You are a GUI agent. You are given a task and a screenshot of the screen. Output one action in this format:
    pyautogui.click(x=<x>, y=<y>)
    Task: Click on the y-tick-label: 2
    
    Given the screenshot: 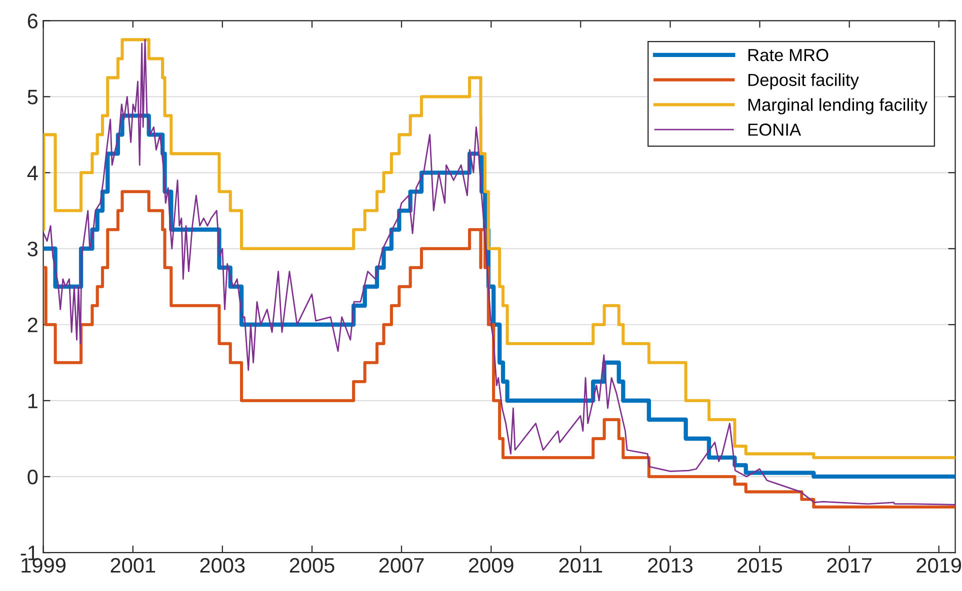 What is the action you would take?
    pyautogui.click(x=33, y=325)
    